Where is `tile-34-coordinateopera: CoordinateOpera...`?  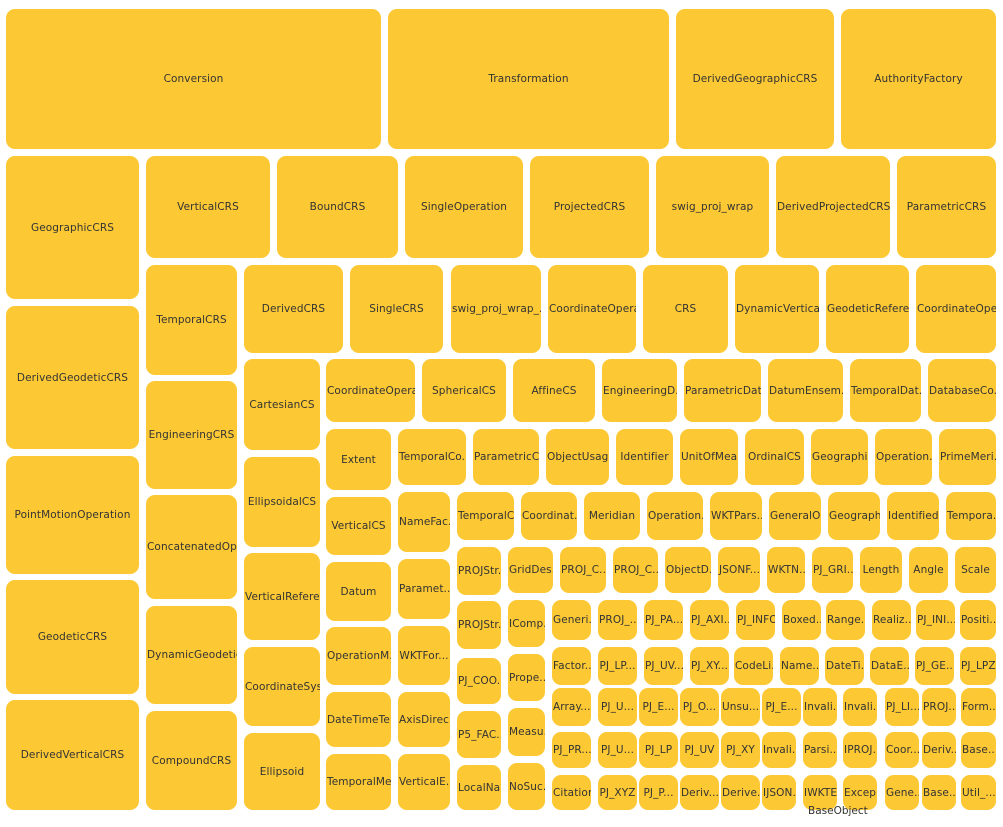 tile-34-coordinateopera: CoordinateOpera... is located at coordinates (370, 390).